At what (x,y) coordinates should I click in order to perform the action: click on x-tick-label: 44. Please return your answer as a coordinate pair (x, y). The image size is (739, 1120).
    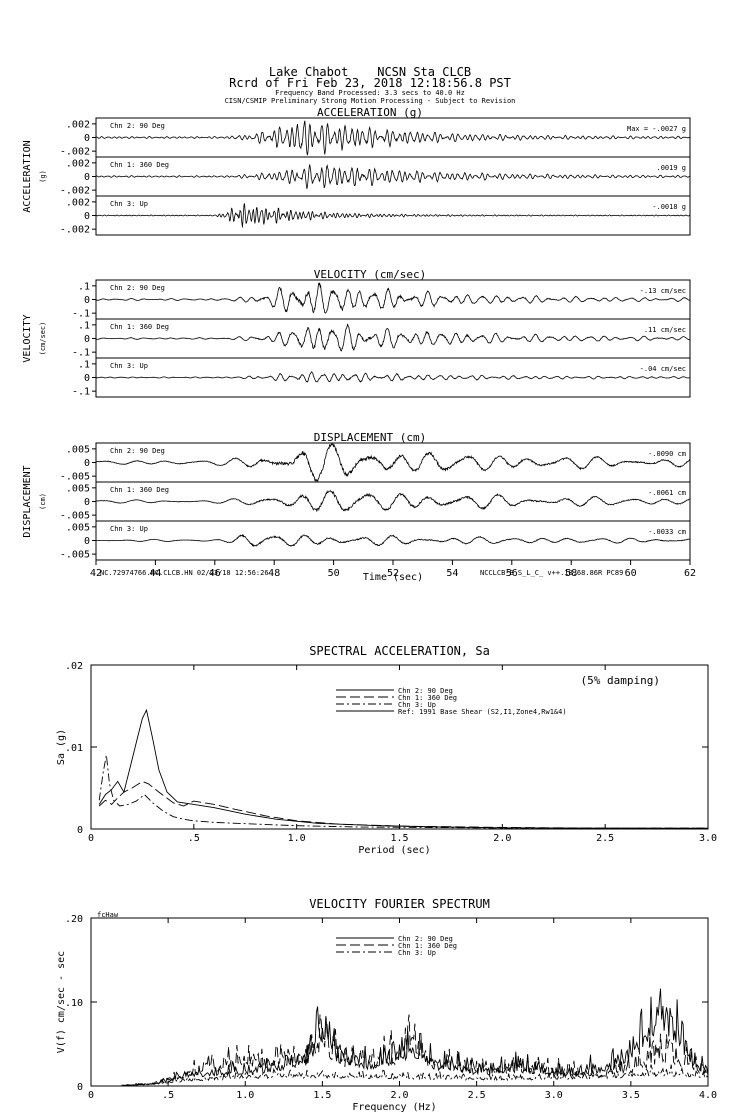
    Looking at the image, I should click on (155, 573).